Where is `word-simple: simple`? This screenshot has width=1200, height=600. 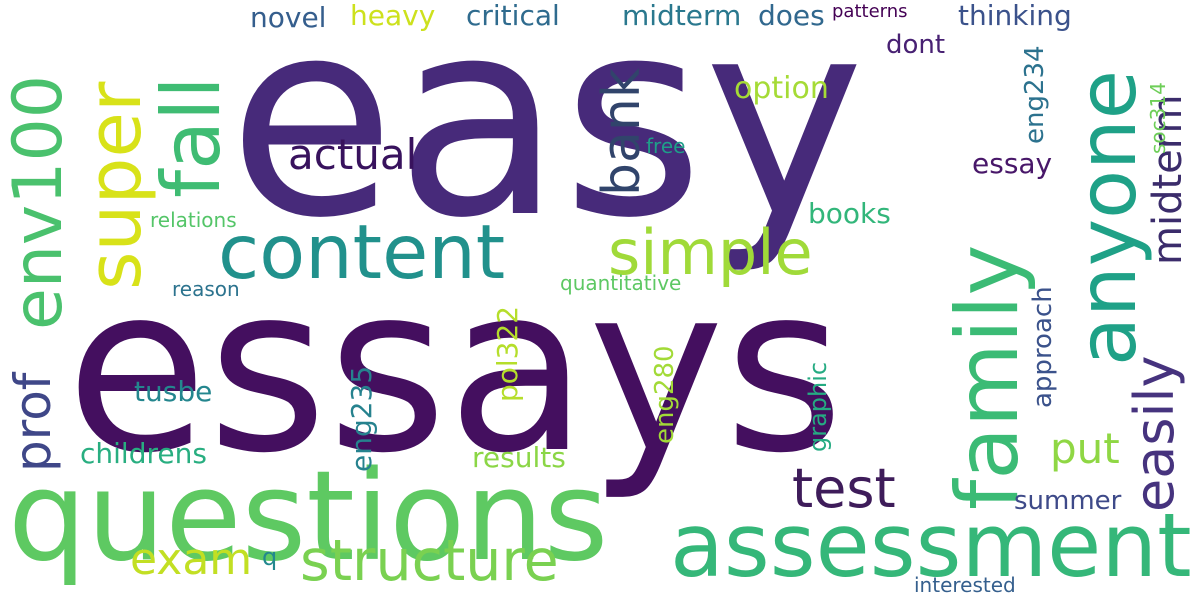 word-simple: simple is located at coordinates (710, 252).